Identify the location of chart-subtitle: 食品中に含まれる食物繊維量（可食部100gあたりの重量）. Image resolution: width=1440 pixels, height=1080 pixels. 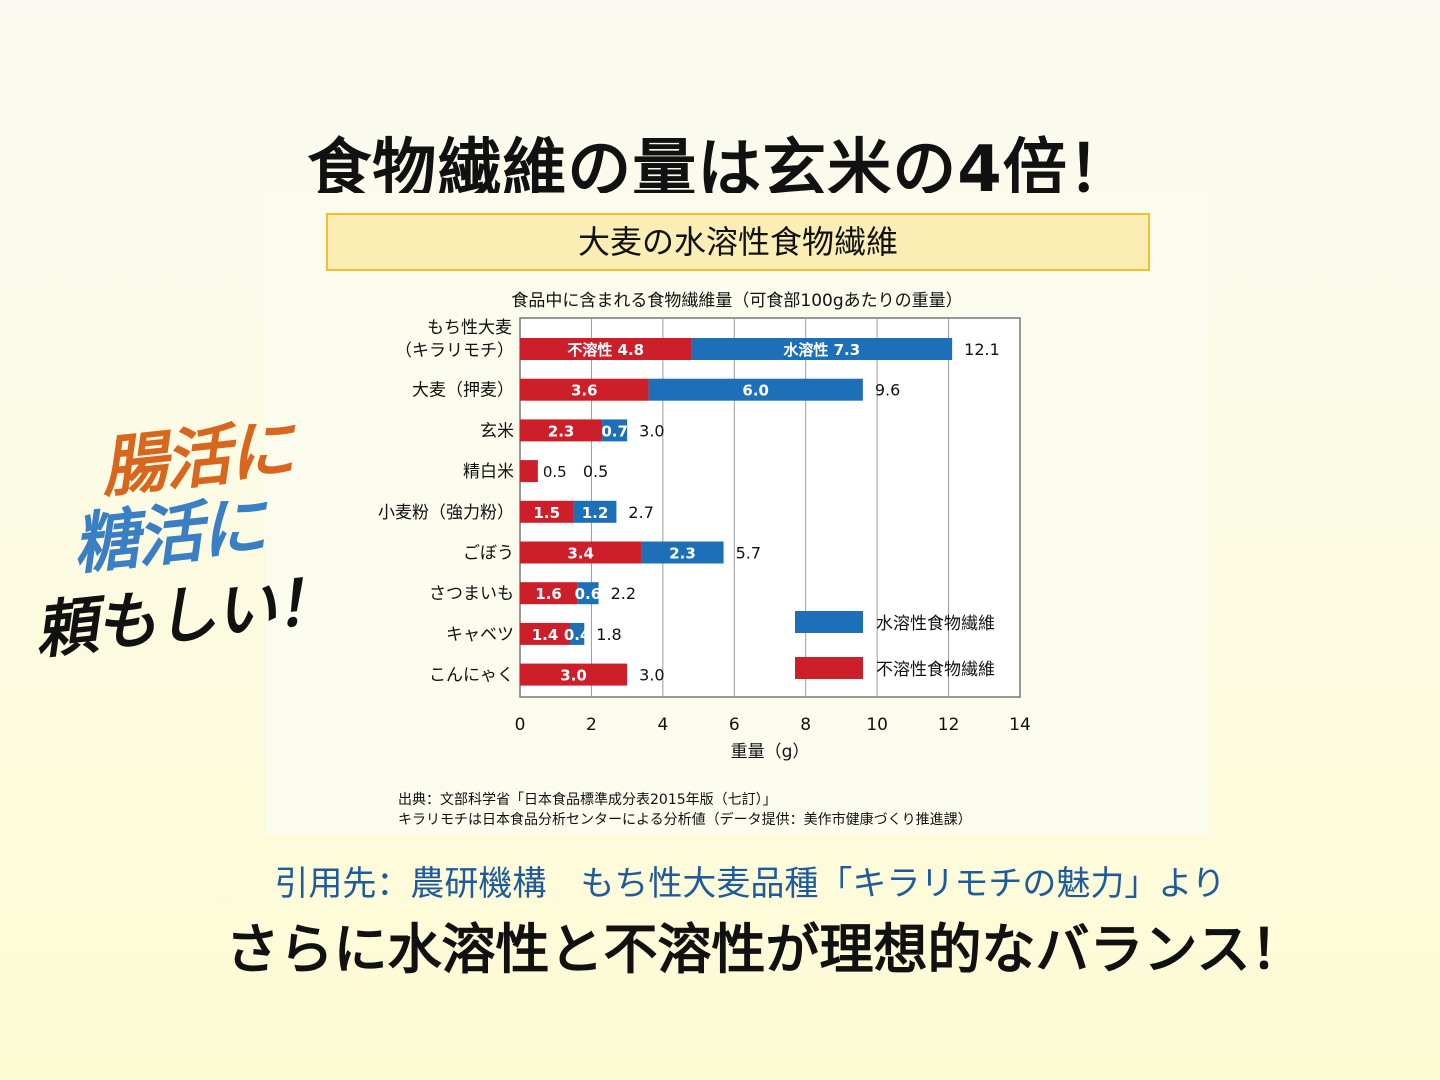
(737, 301).